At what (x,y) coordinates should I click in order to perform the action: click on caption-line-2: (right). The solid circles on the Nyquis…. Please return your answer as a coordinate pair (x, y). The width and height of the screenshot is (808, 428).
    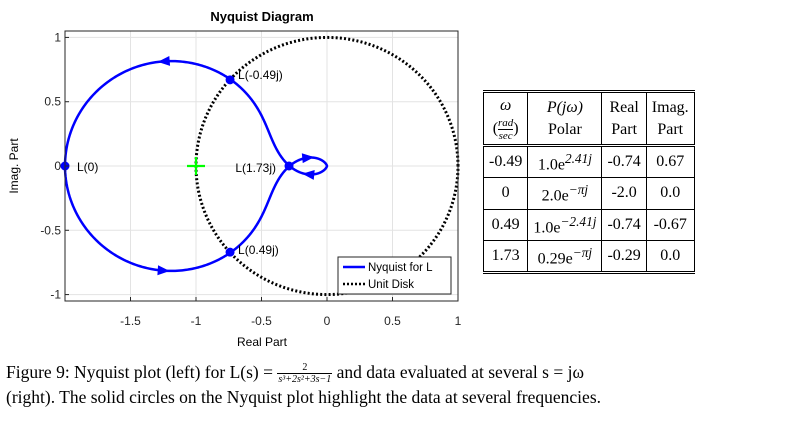
    Looking at the image, I should click on (303, 397).